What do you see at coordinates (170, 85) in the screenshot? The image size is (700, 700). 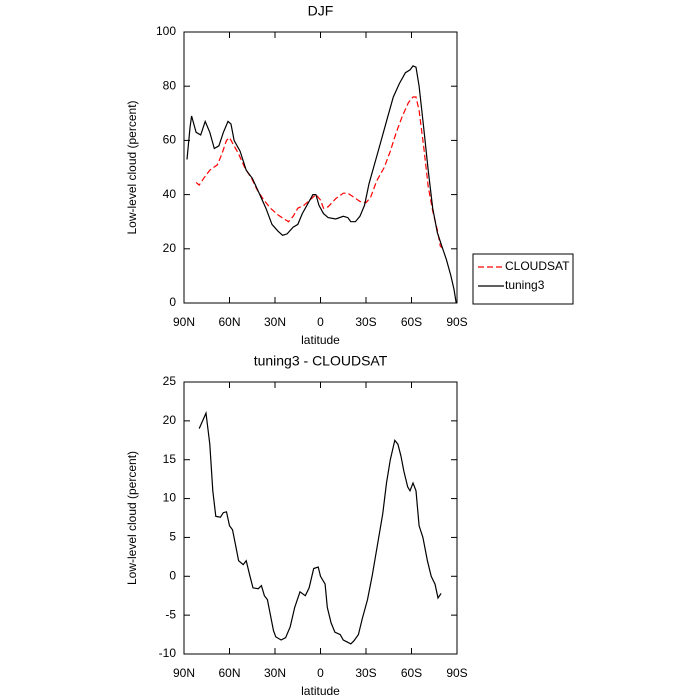 I see `y-tick-label: 80` at bounding box center [170, 85].